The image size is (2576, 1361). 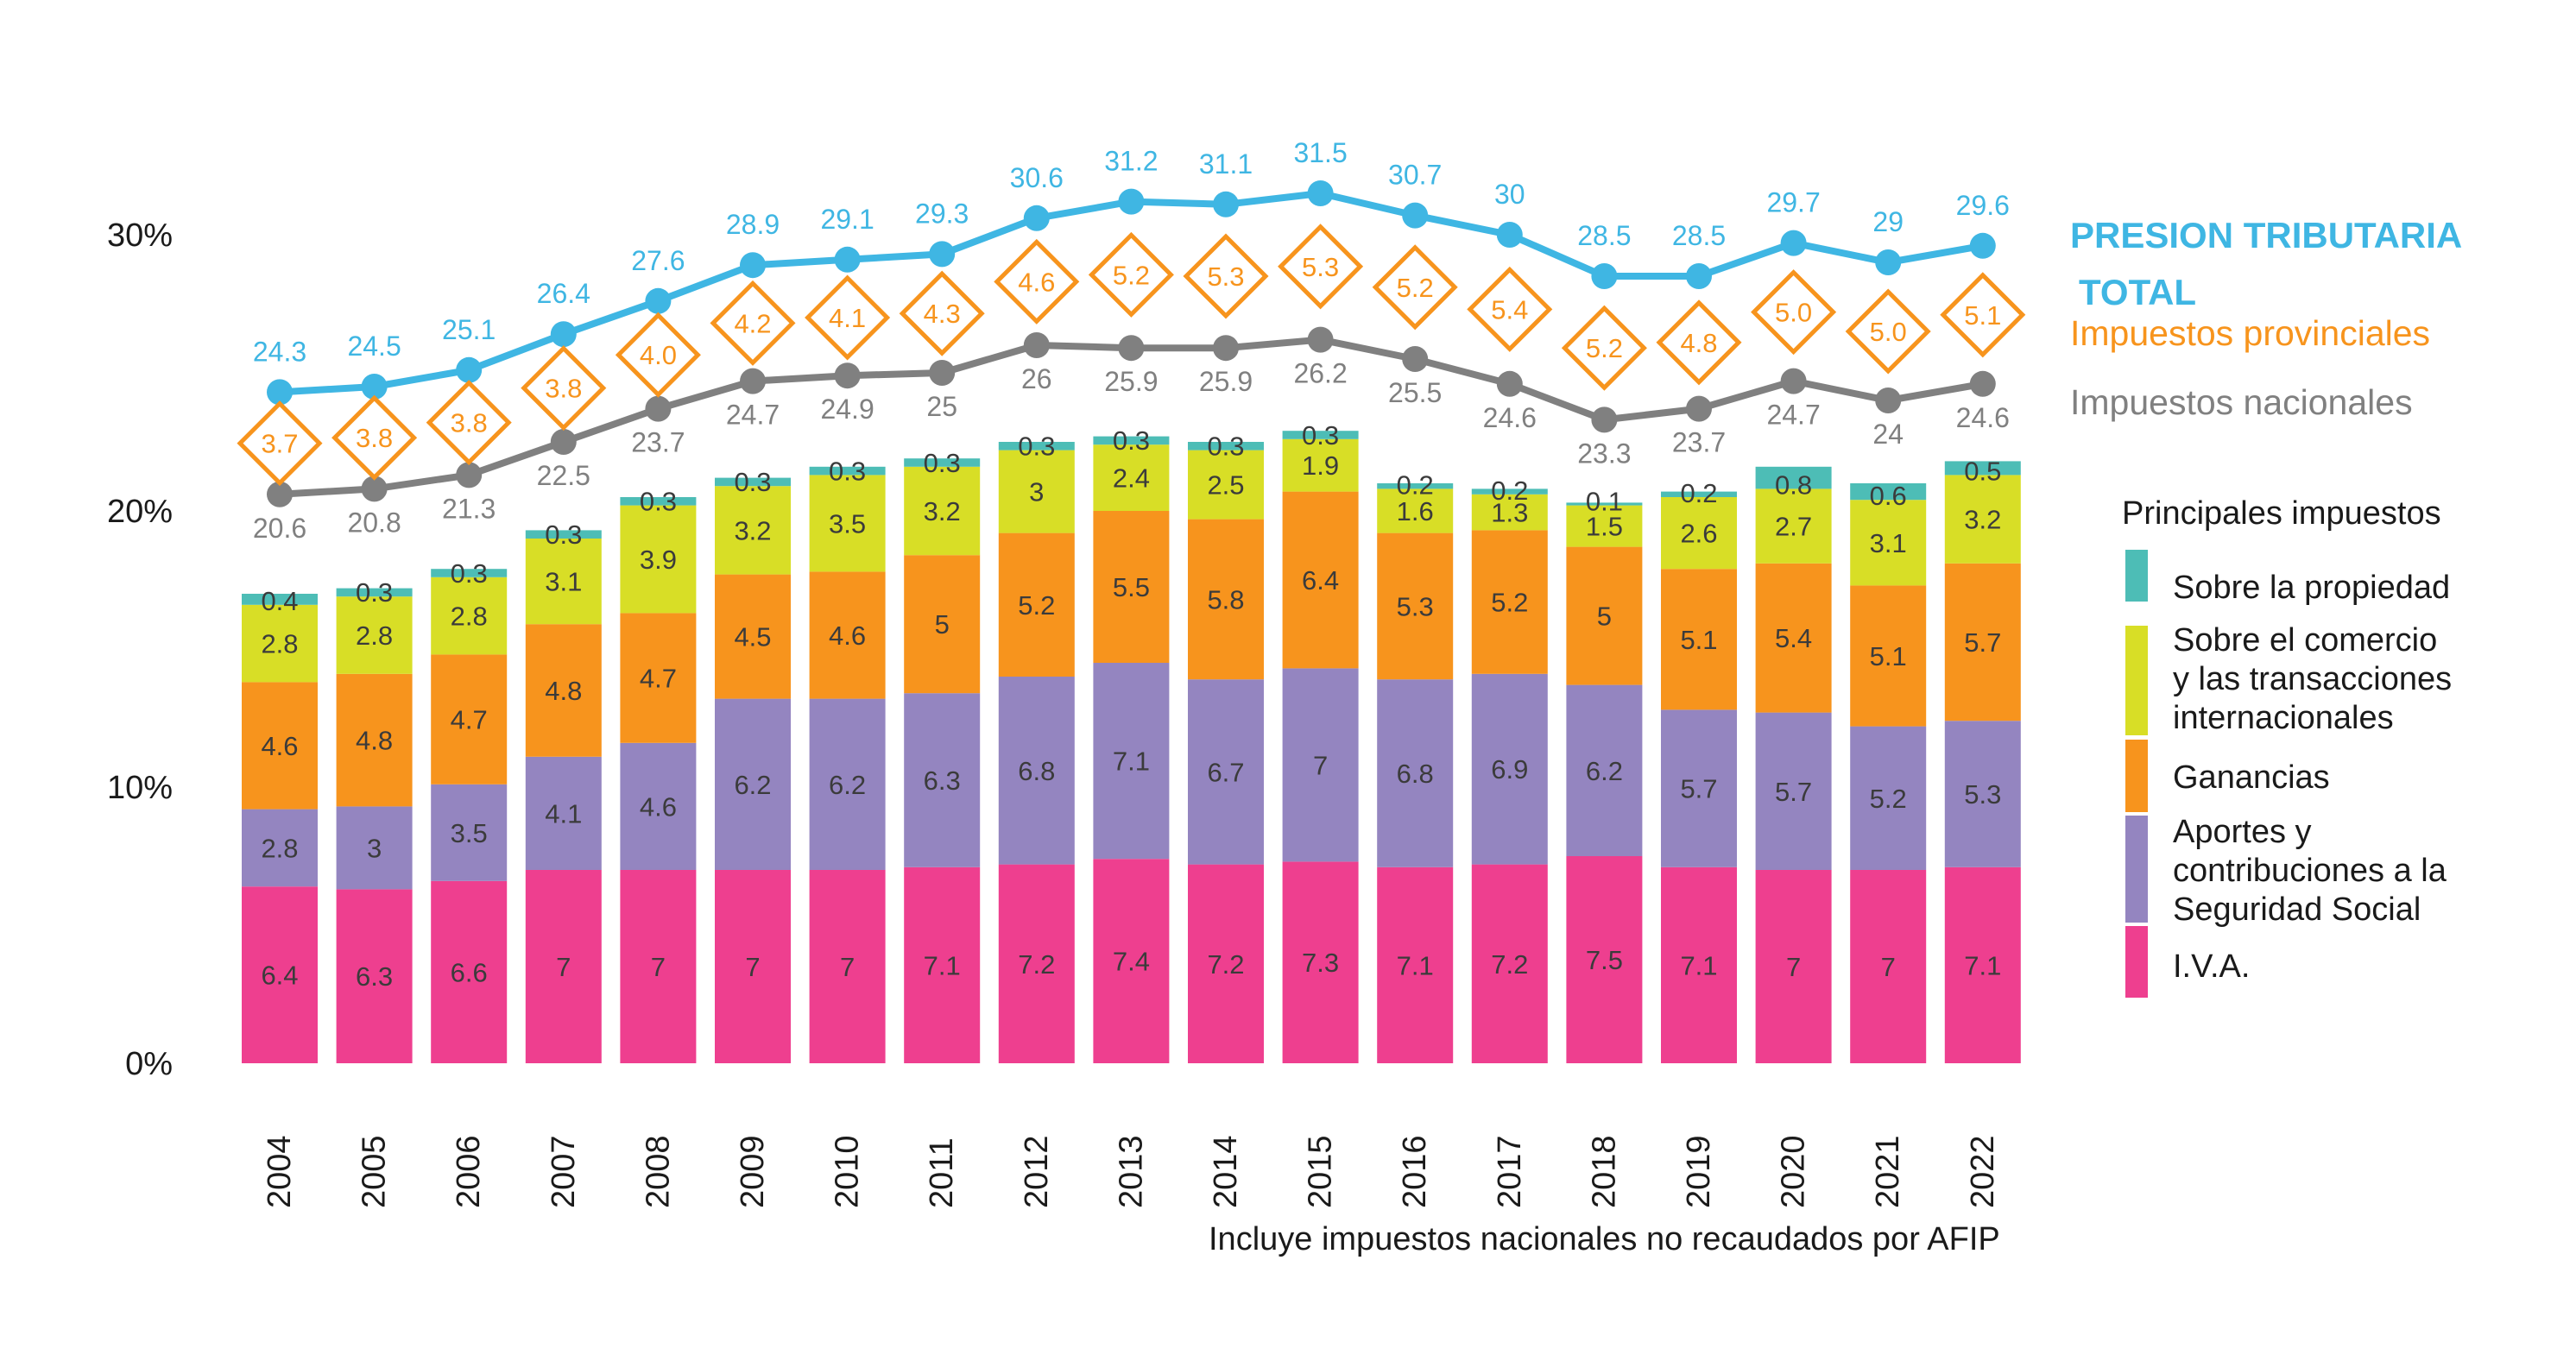 What do you see at coordinates (469, 617) in the screenshot?
I see `bar-value-label: 2.8` at bounding box center [469, 617].